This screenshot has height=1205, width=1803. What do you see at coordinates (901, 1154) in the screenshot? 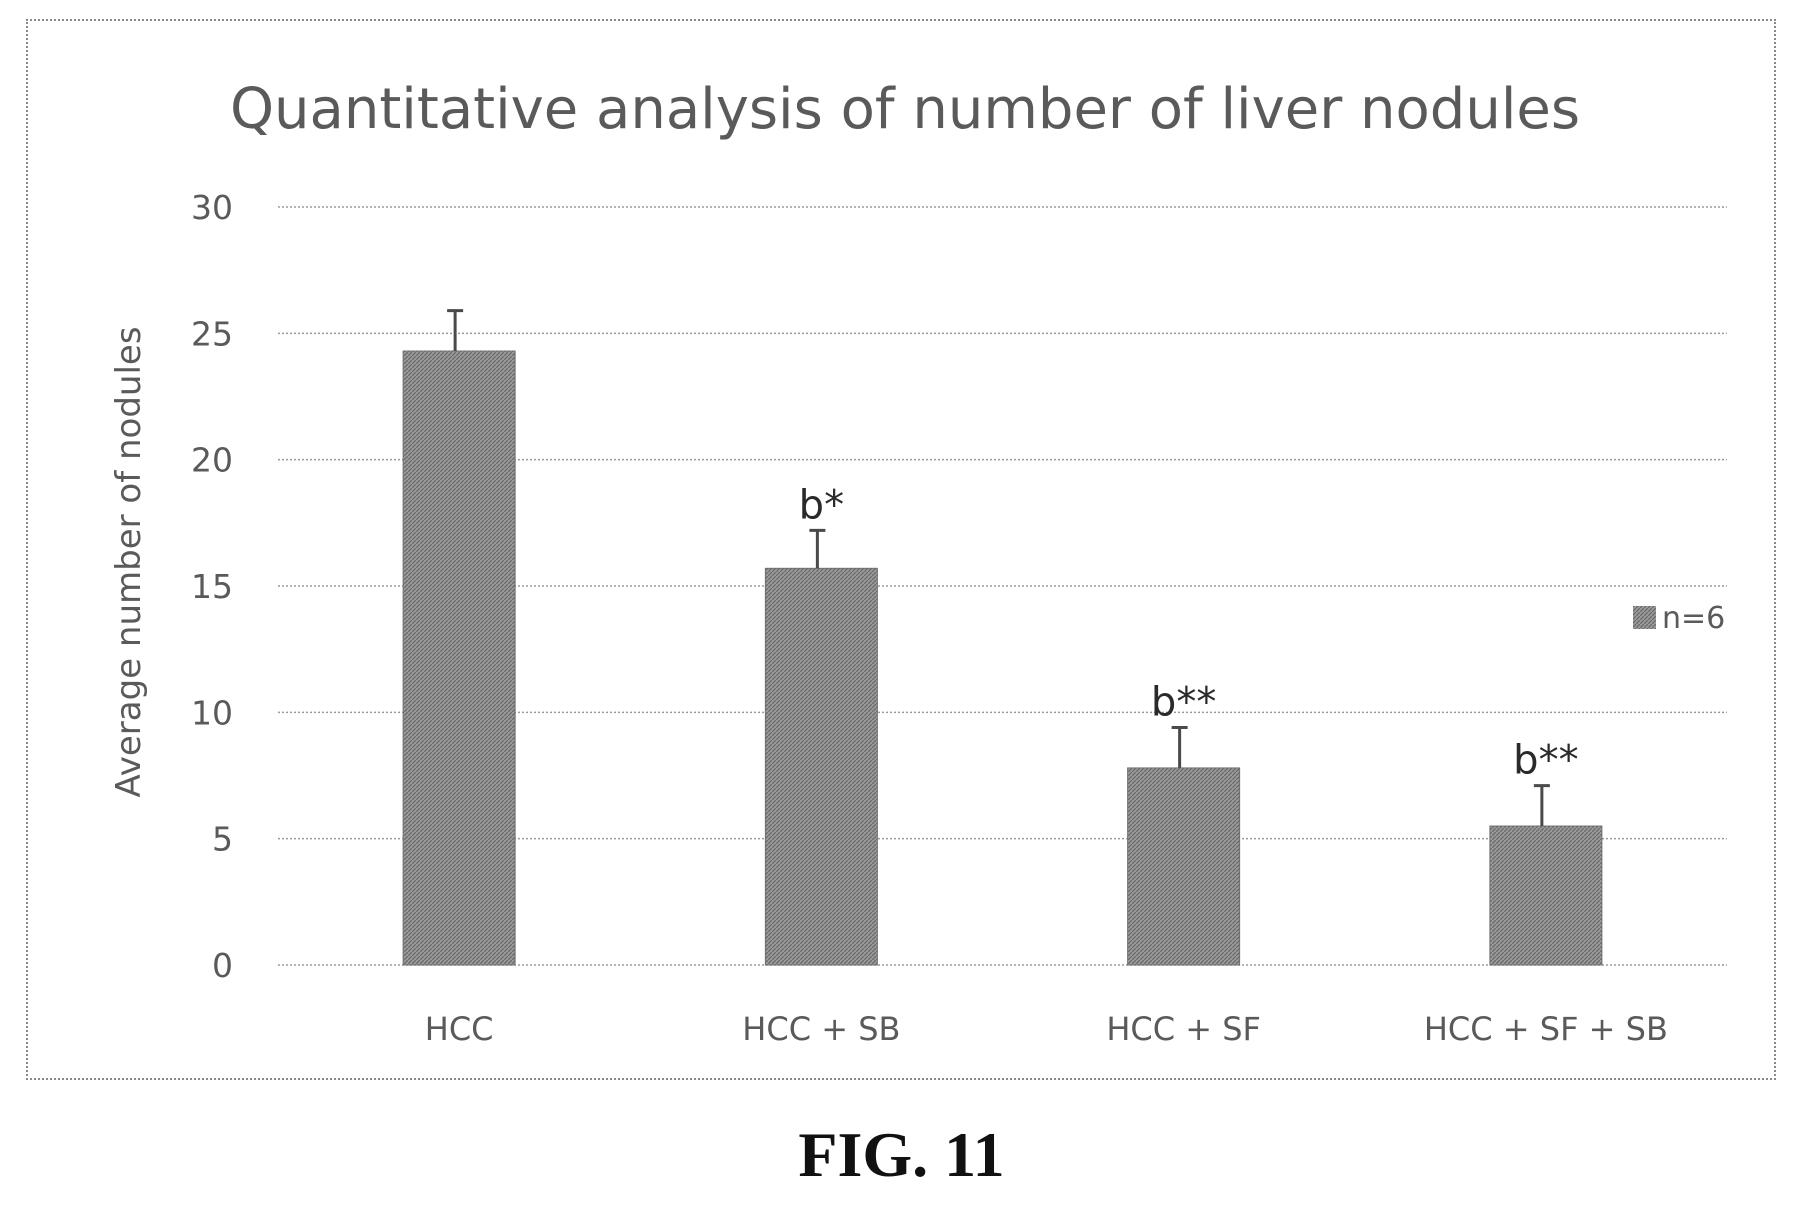
I see `figure-caption: FIG. 11` at bounding box center [901, 1154].